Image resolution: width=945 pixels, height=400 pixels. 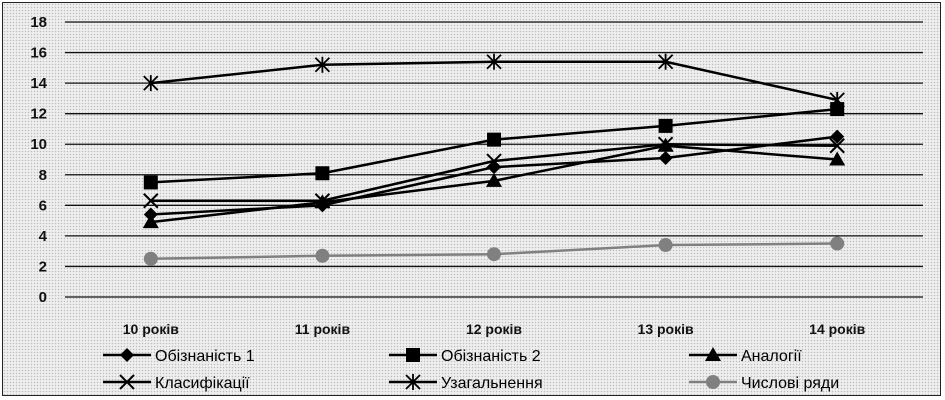 What do you see at coordinates (771, 356) in the screenshot?
I see `legend-label: Аналогії` at bounding box center [771, 356].